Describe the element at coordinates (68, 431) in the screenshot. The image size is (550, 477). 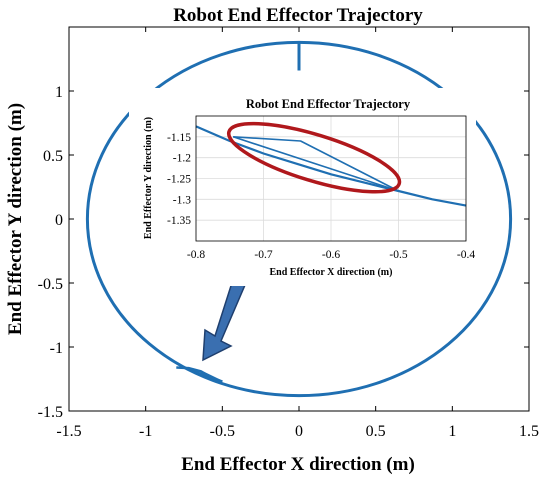
I see `main-x-tick-label: -1.5` at that location.